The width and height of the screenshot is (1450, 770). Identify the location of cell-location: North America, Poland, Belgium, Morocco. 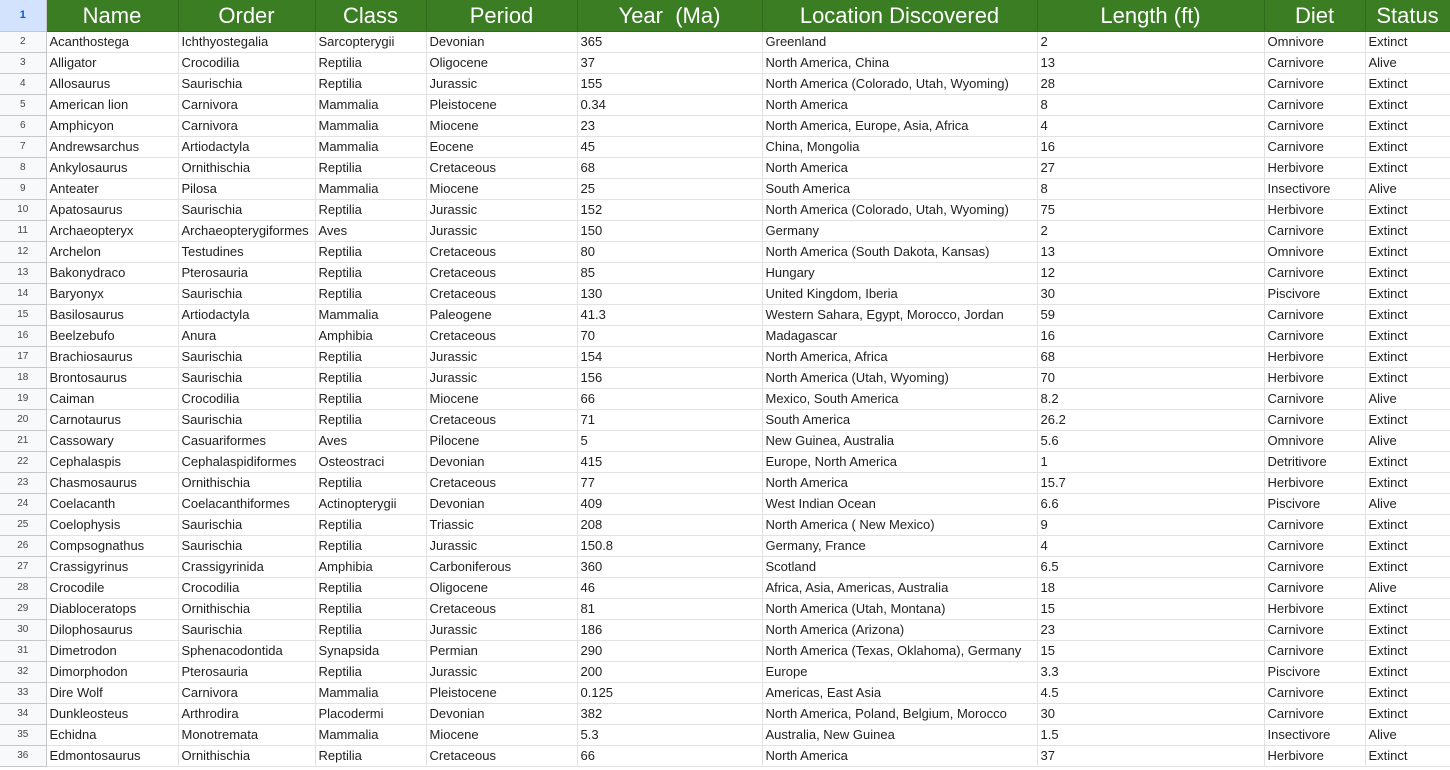
(900, 714).